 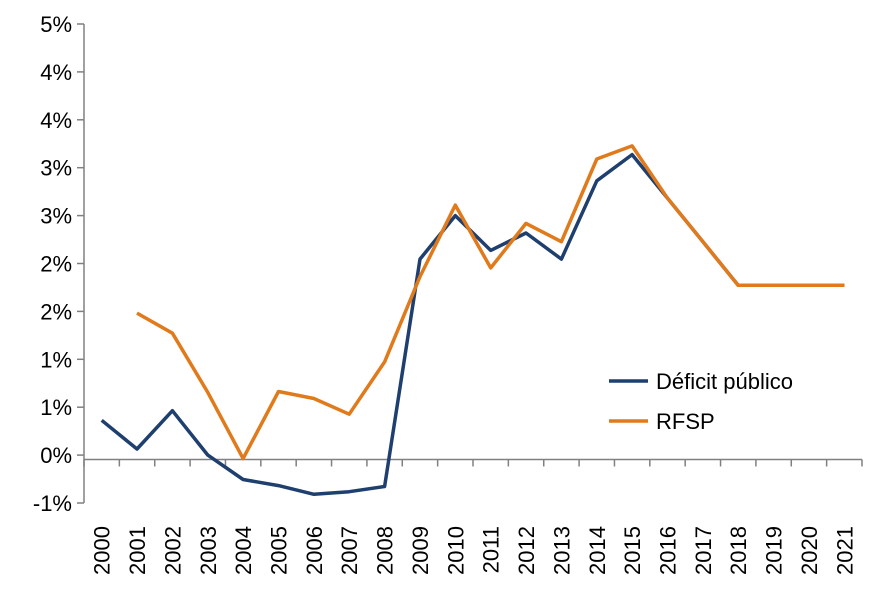 I want to click on x-tick-label: 2016, so click(x=668, y=550).